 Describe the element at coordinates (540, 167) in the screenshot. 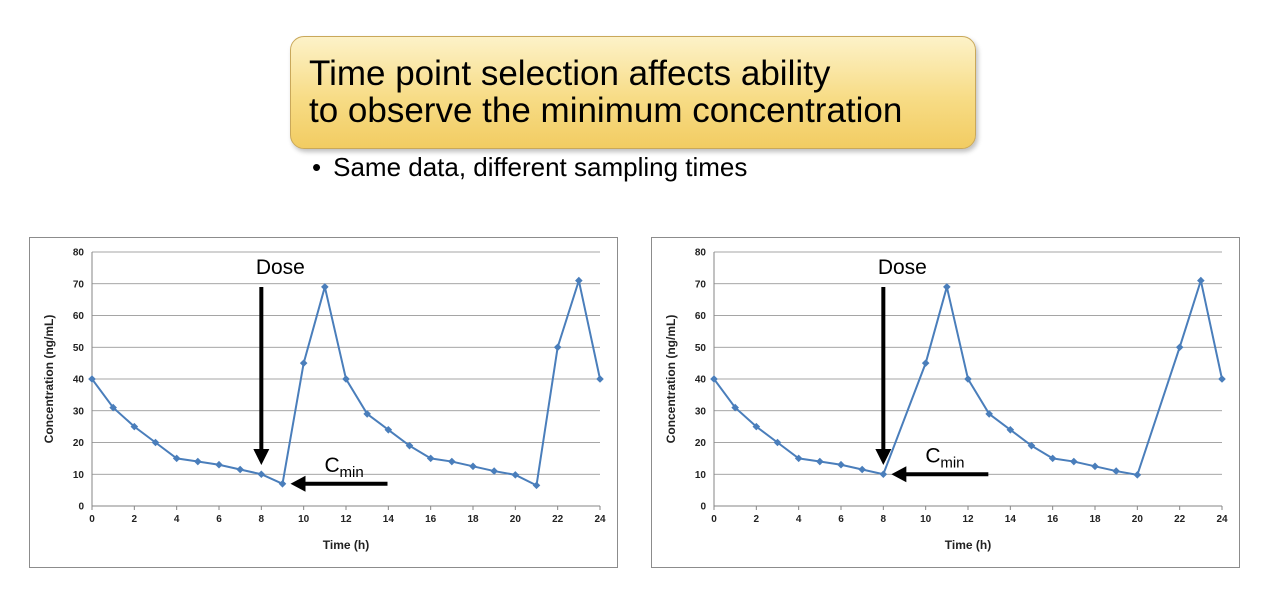

I see `bullet-text: Same data, different sampling times` at that location.